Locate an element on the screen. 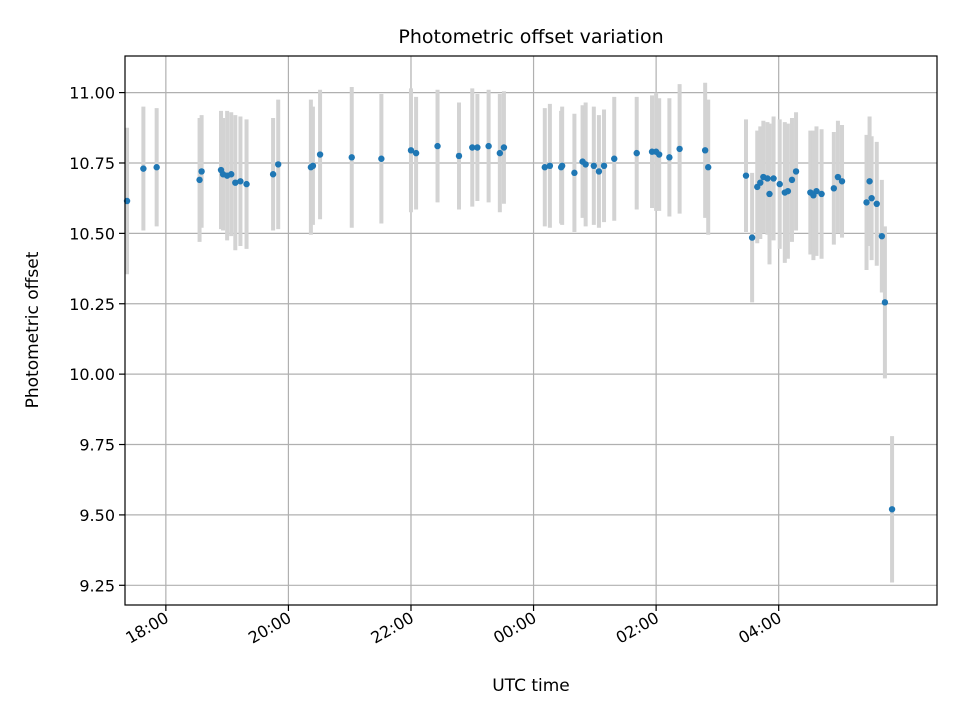 The width and height of the screenshot is (960, 720). y-tick-label: 10.00 is located at coordinates (92, 374).